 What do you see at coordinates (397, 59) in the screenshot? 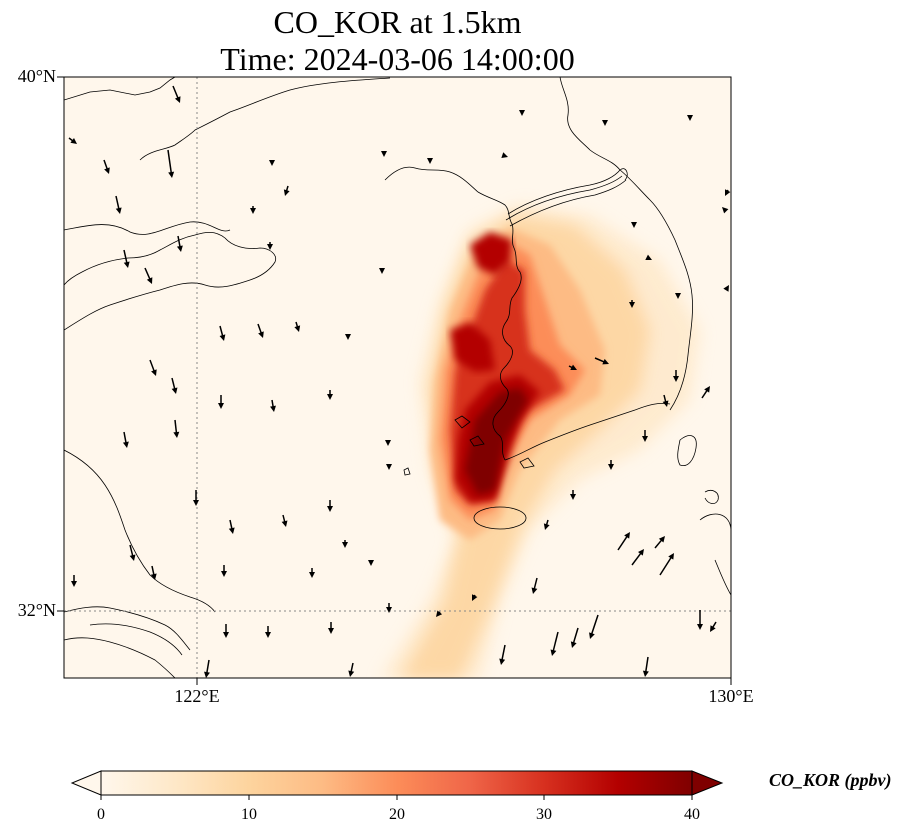
I see `map-title-line2: Time: 2024-03-06 14:00:00` at bounding box center [397, 59].